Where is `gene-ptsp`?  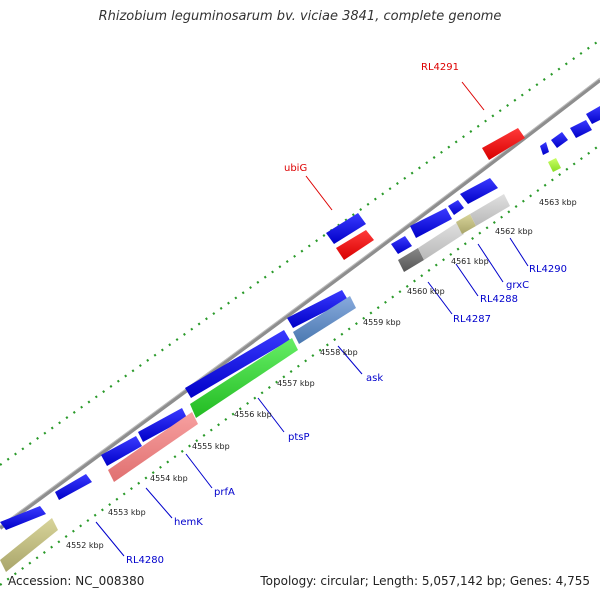
gene-ptsp is located at coordinates (244, 378).